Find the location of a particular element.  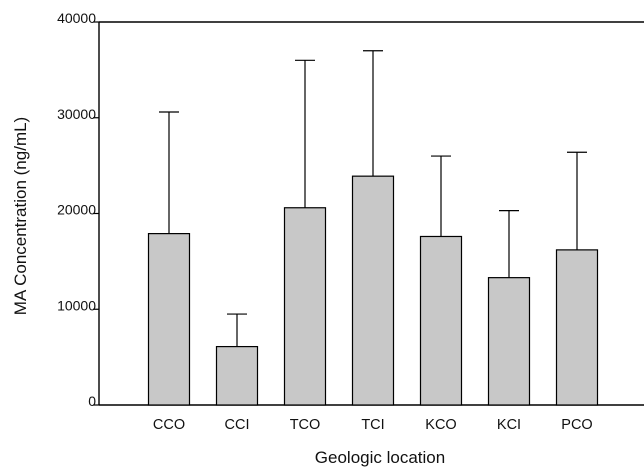

bar-tco is located at coordinates (305, 306).